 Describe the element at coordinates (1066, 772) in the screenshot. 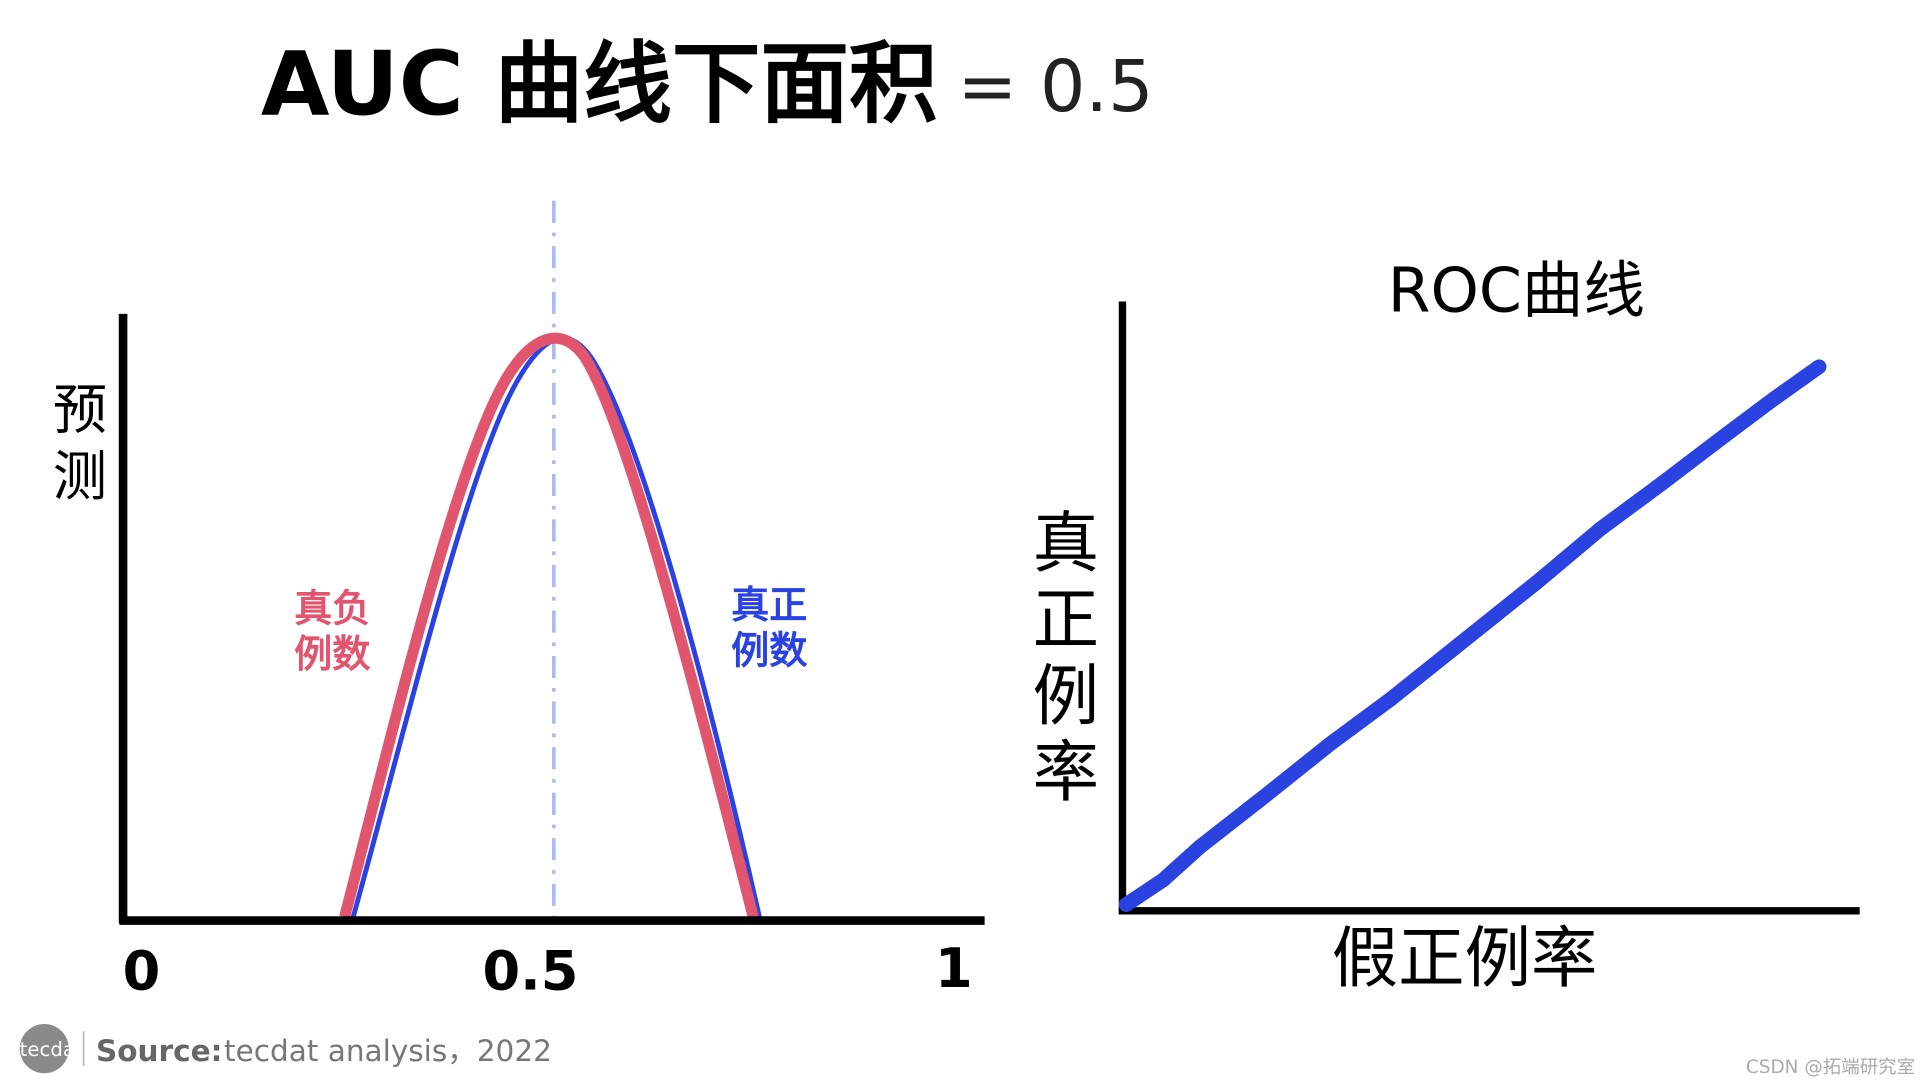

I see `roc-y-label-char: 率` at that location.